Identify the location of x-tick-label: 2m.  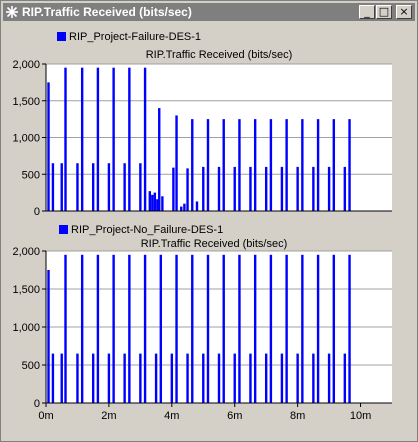
(108, 416).